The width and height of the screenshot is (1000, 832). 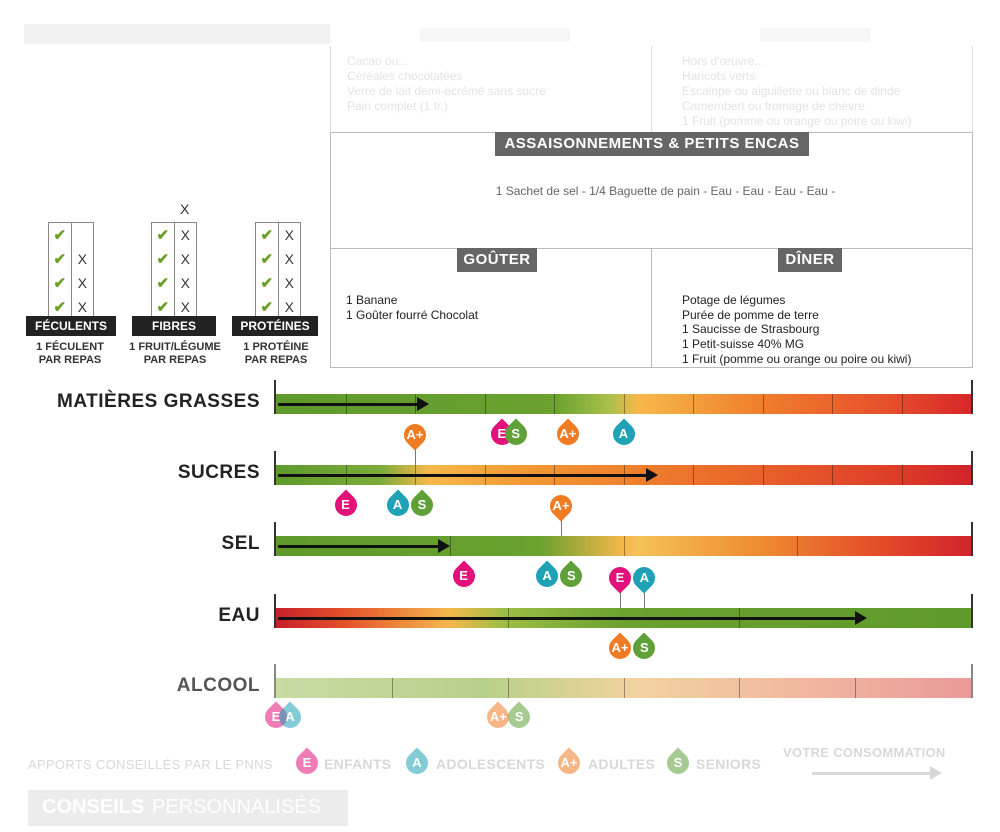 I want to click on nutrient-label: SUCRES, so click(x=218, y=472).